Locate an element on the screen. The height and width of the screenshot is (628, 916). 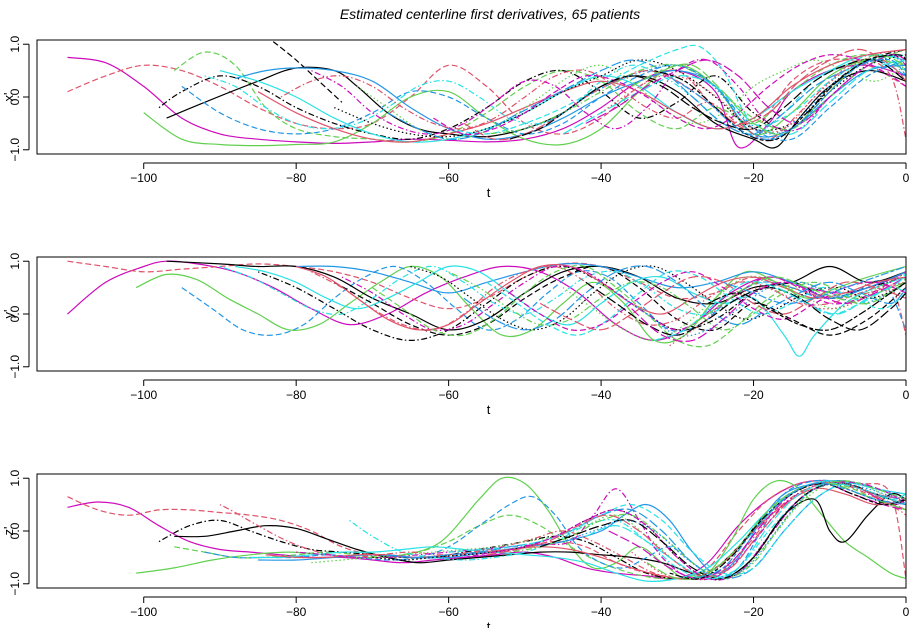
y-axis-label: y' is located at coordinates (8, 314).